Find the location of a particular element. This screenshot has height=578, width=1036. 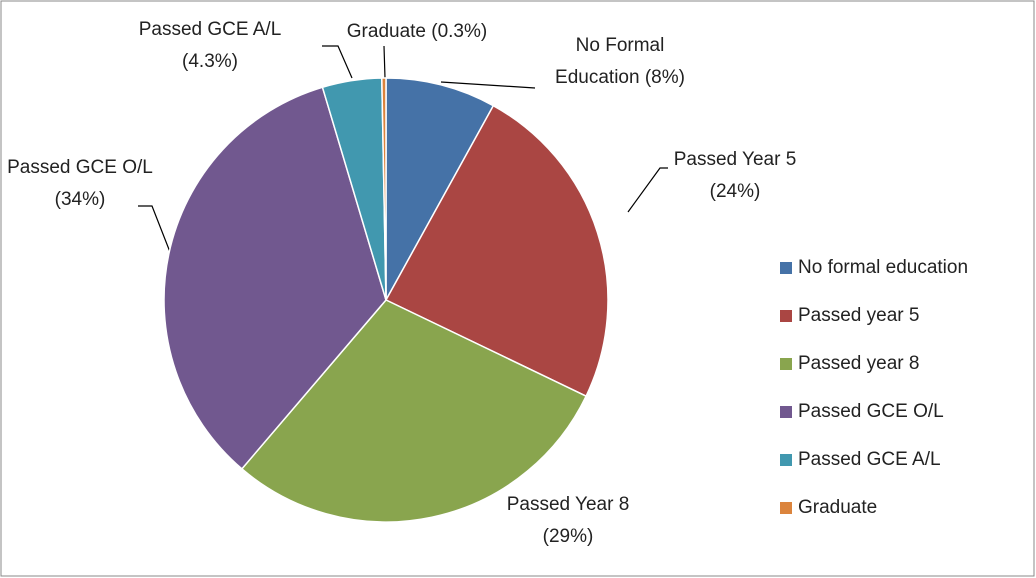

legend-label: Passed year 5 is located at coordinates (858, 315).